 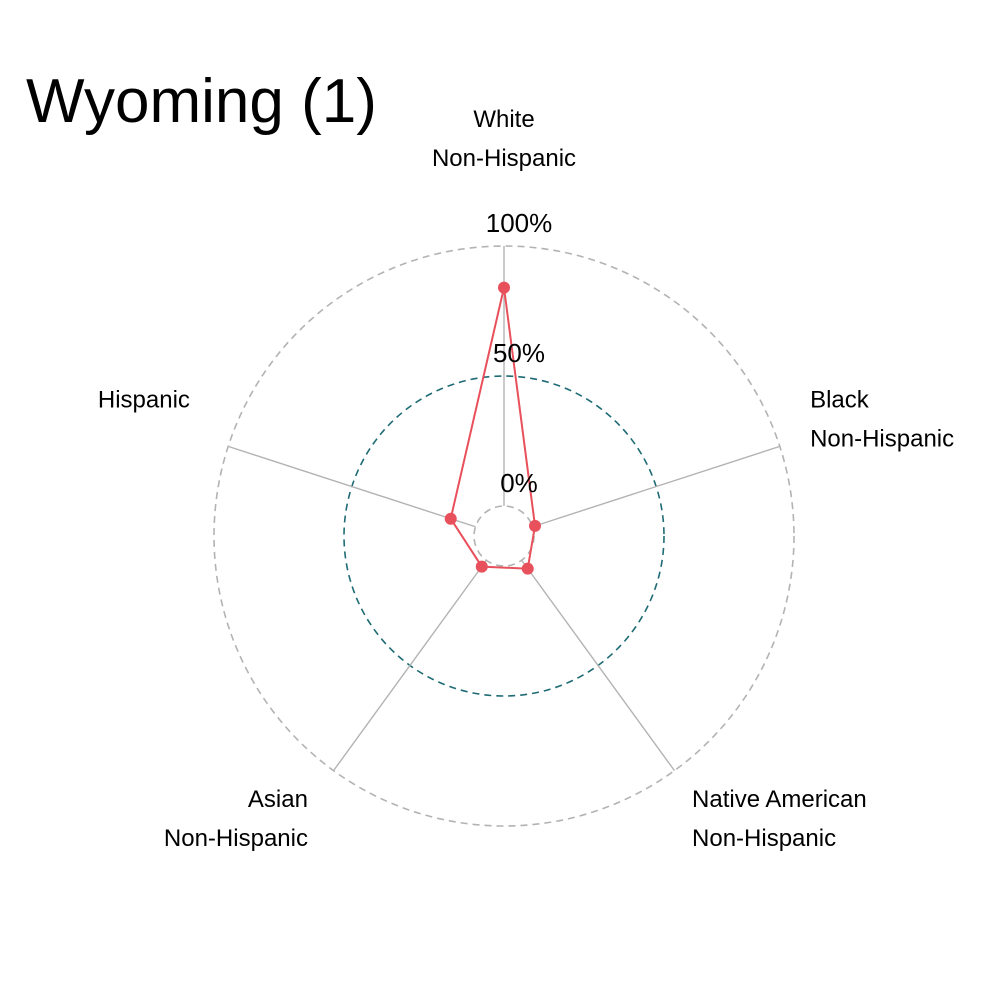 What do you see at coordinates (779, 819) in the screenshot?
I see `axis-label: Native American Non-Hispanic` at bounding box center [779, 819].